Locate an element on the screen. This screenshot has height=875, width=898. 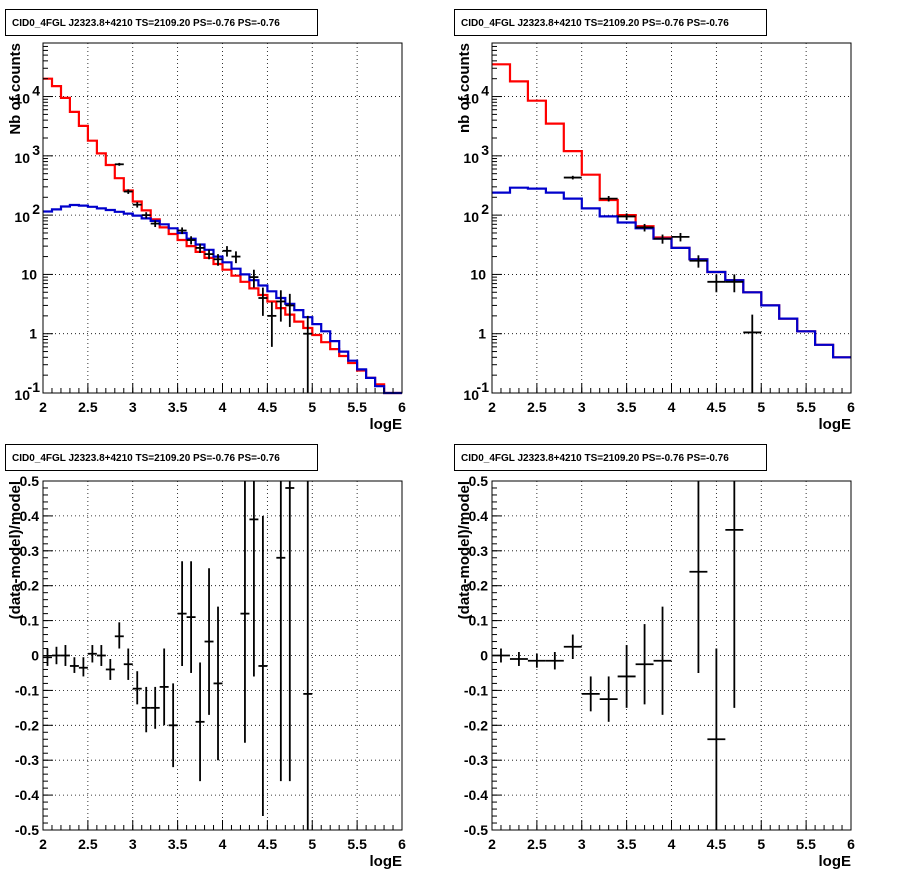
y-tick-exponent: 2 is located at coordinates (36, 209).